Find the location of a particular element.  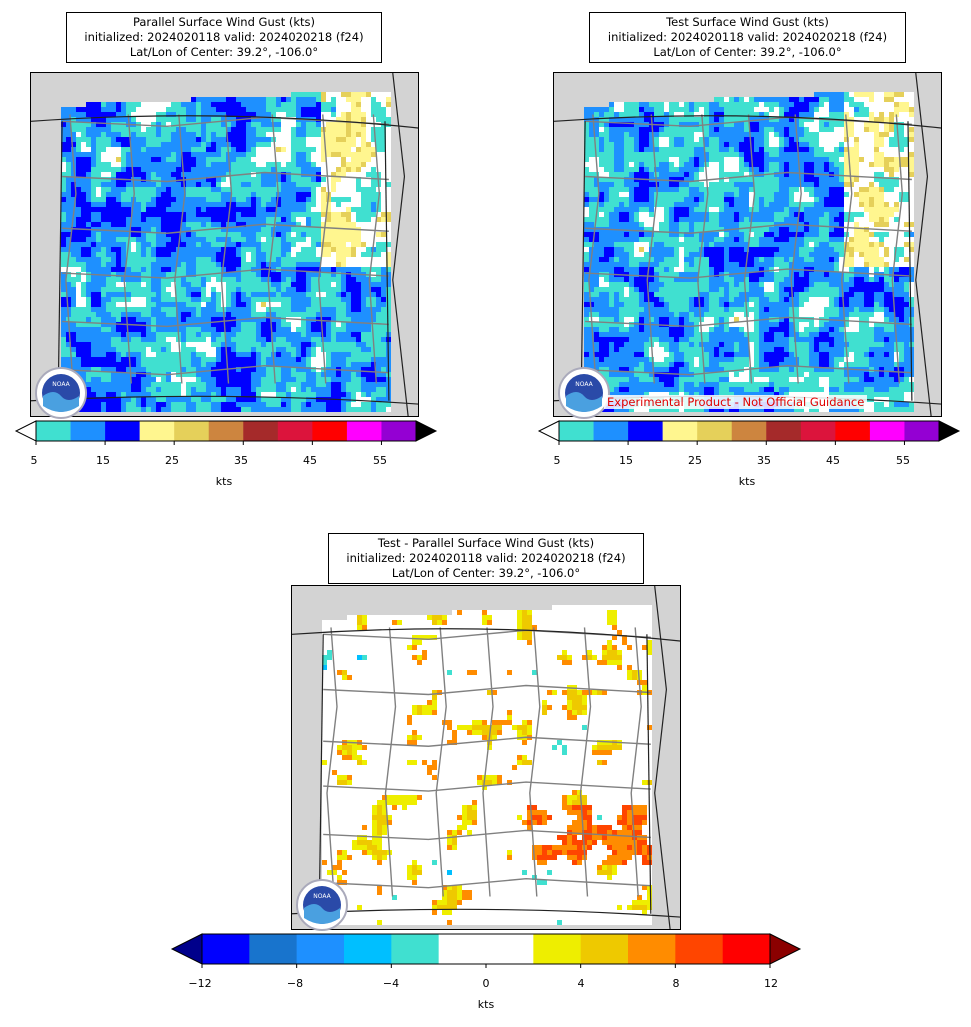

test-colorbar is located at coordinates (749, 432).